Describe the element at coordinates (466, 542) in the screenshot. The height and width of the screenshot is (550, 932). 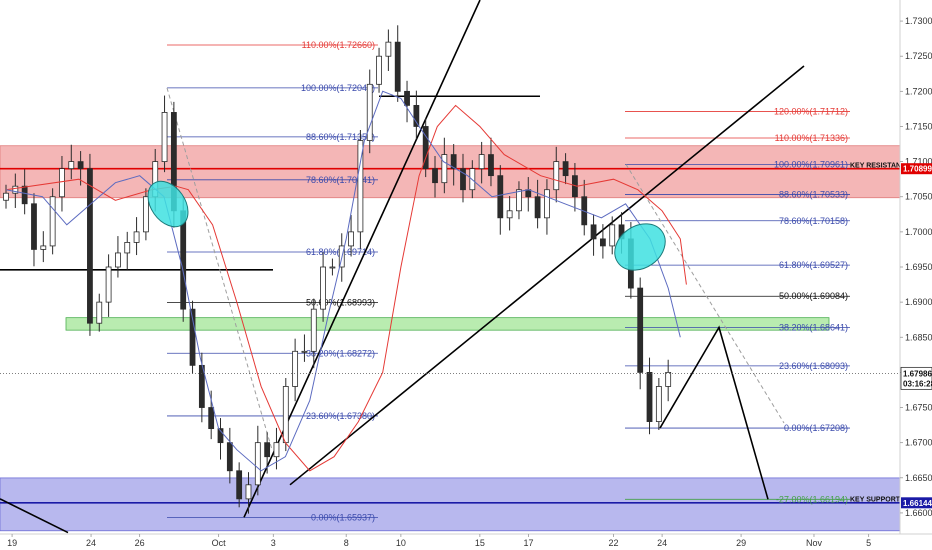
I see `time-axis-panel` at that location.